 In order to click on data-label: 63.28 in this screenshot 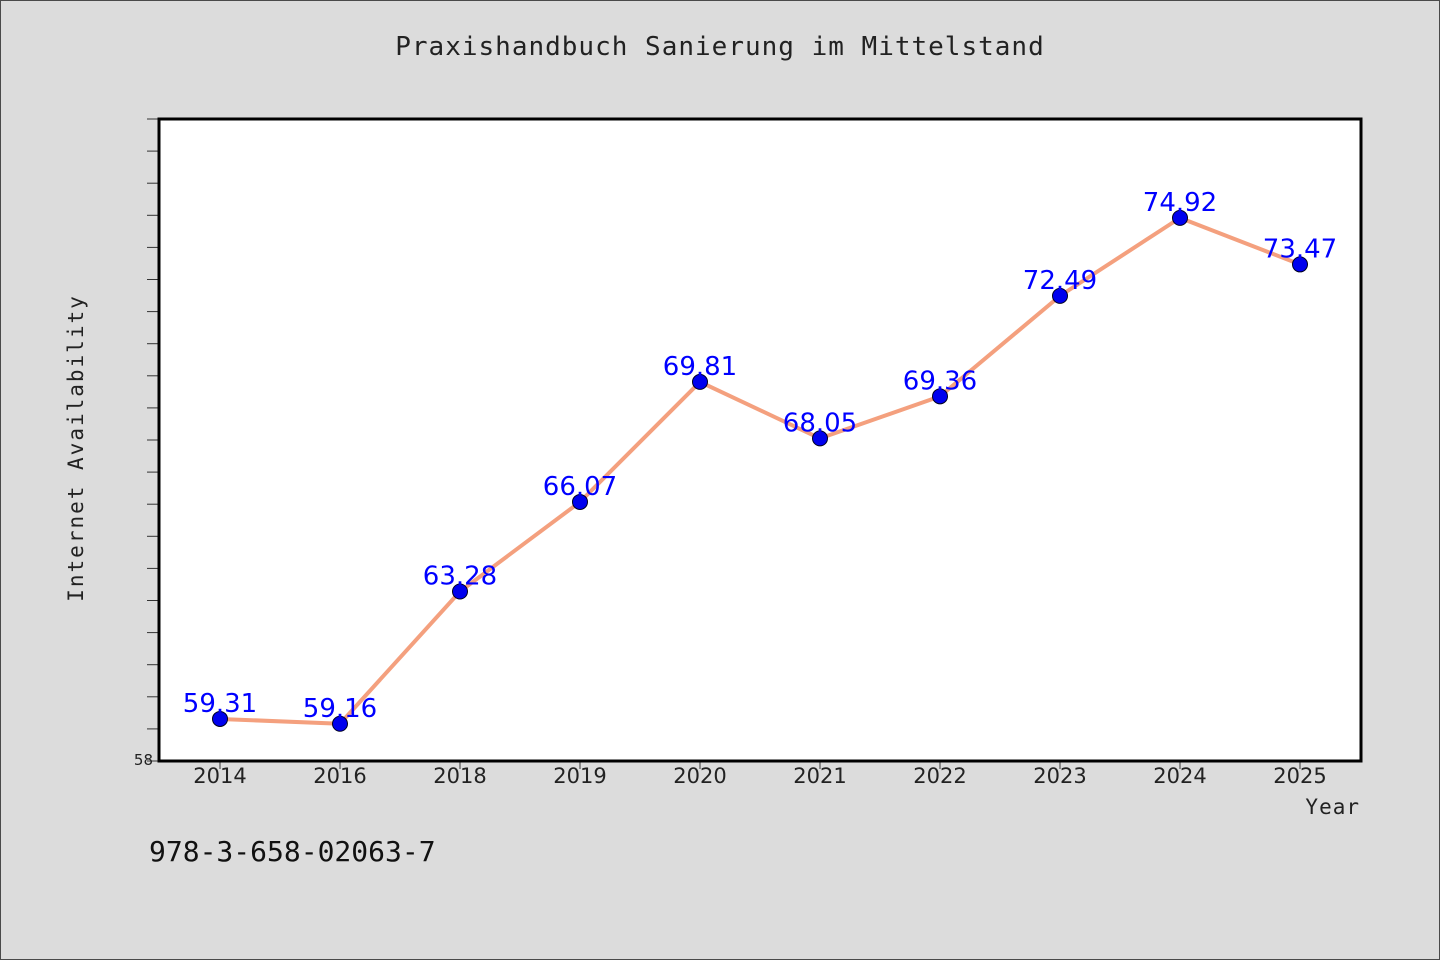, I will do `click(460, 577)`.